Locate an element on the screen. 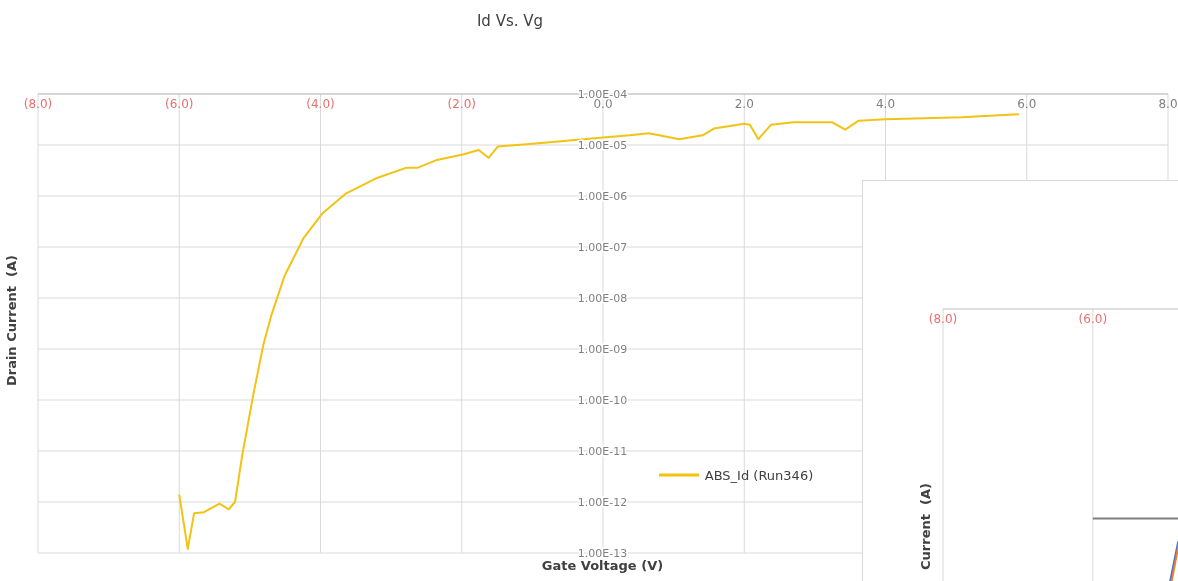  y-tick-label: 1.00E-05 is located at coordinates (602, 145).